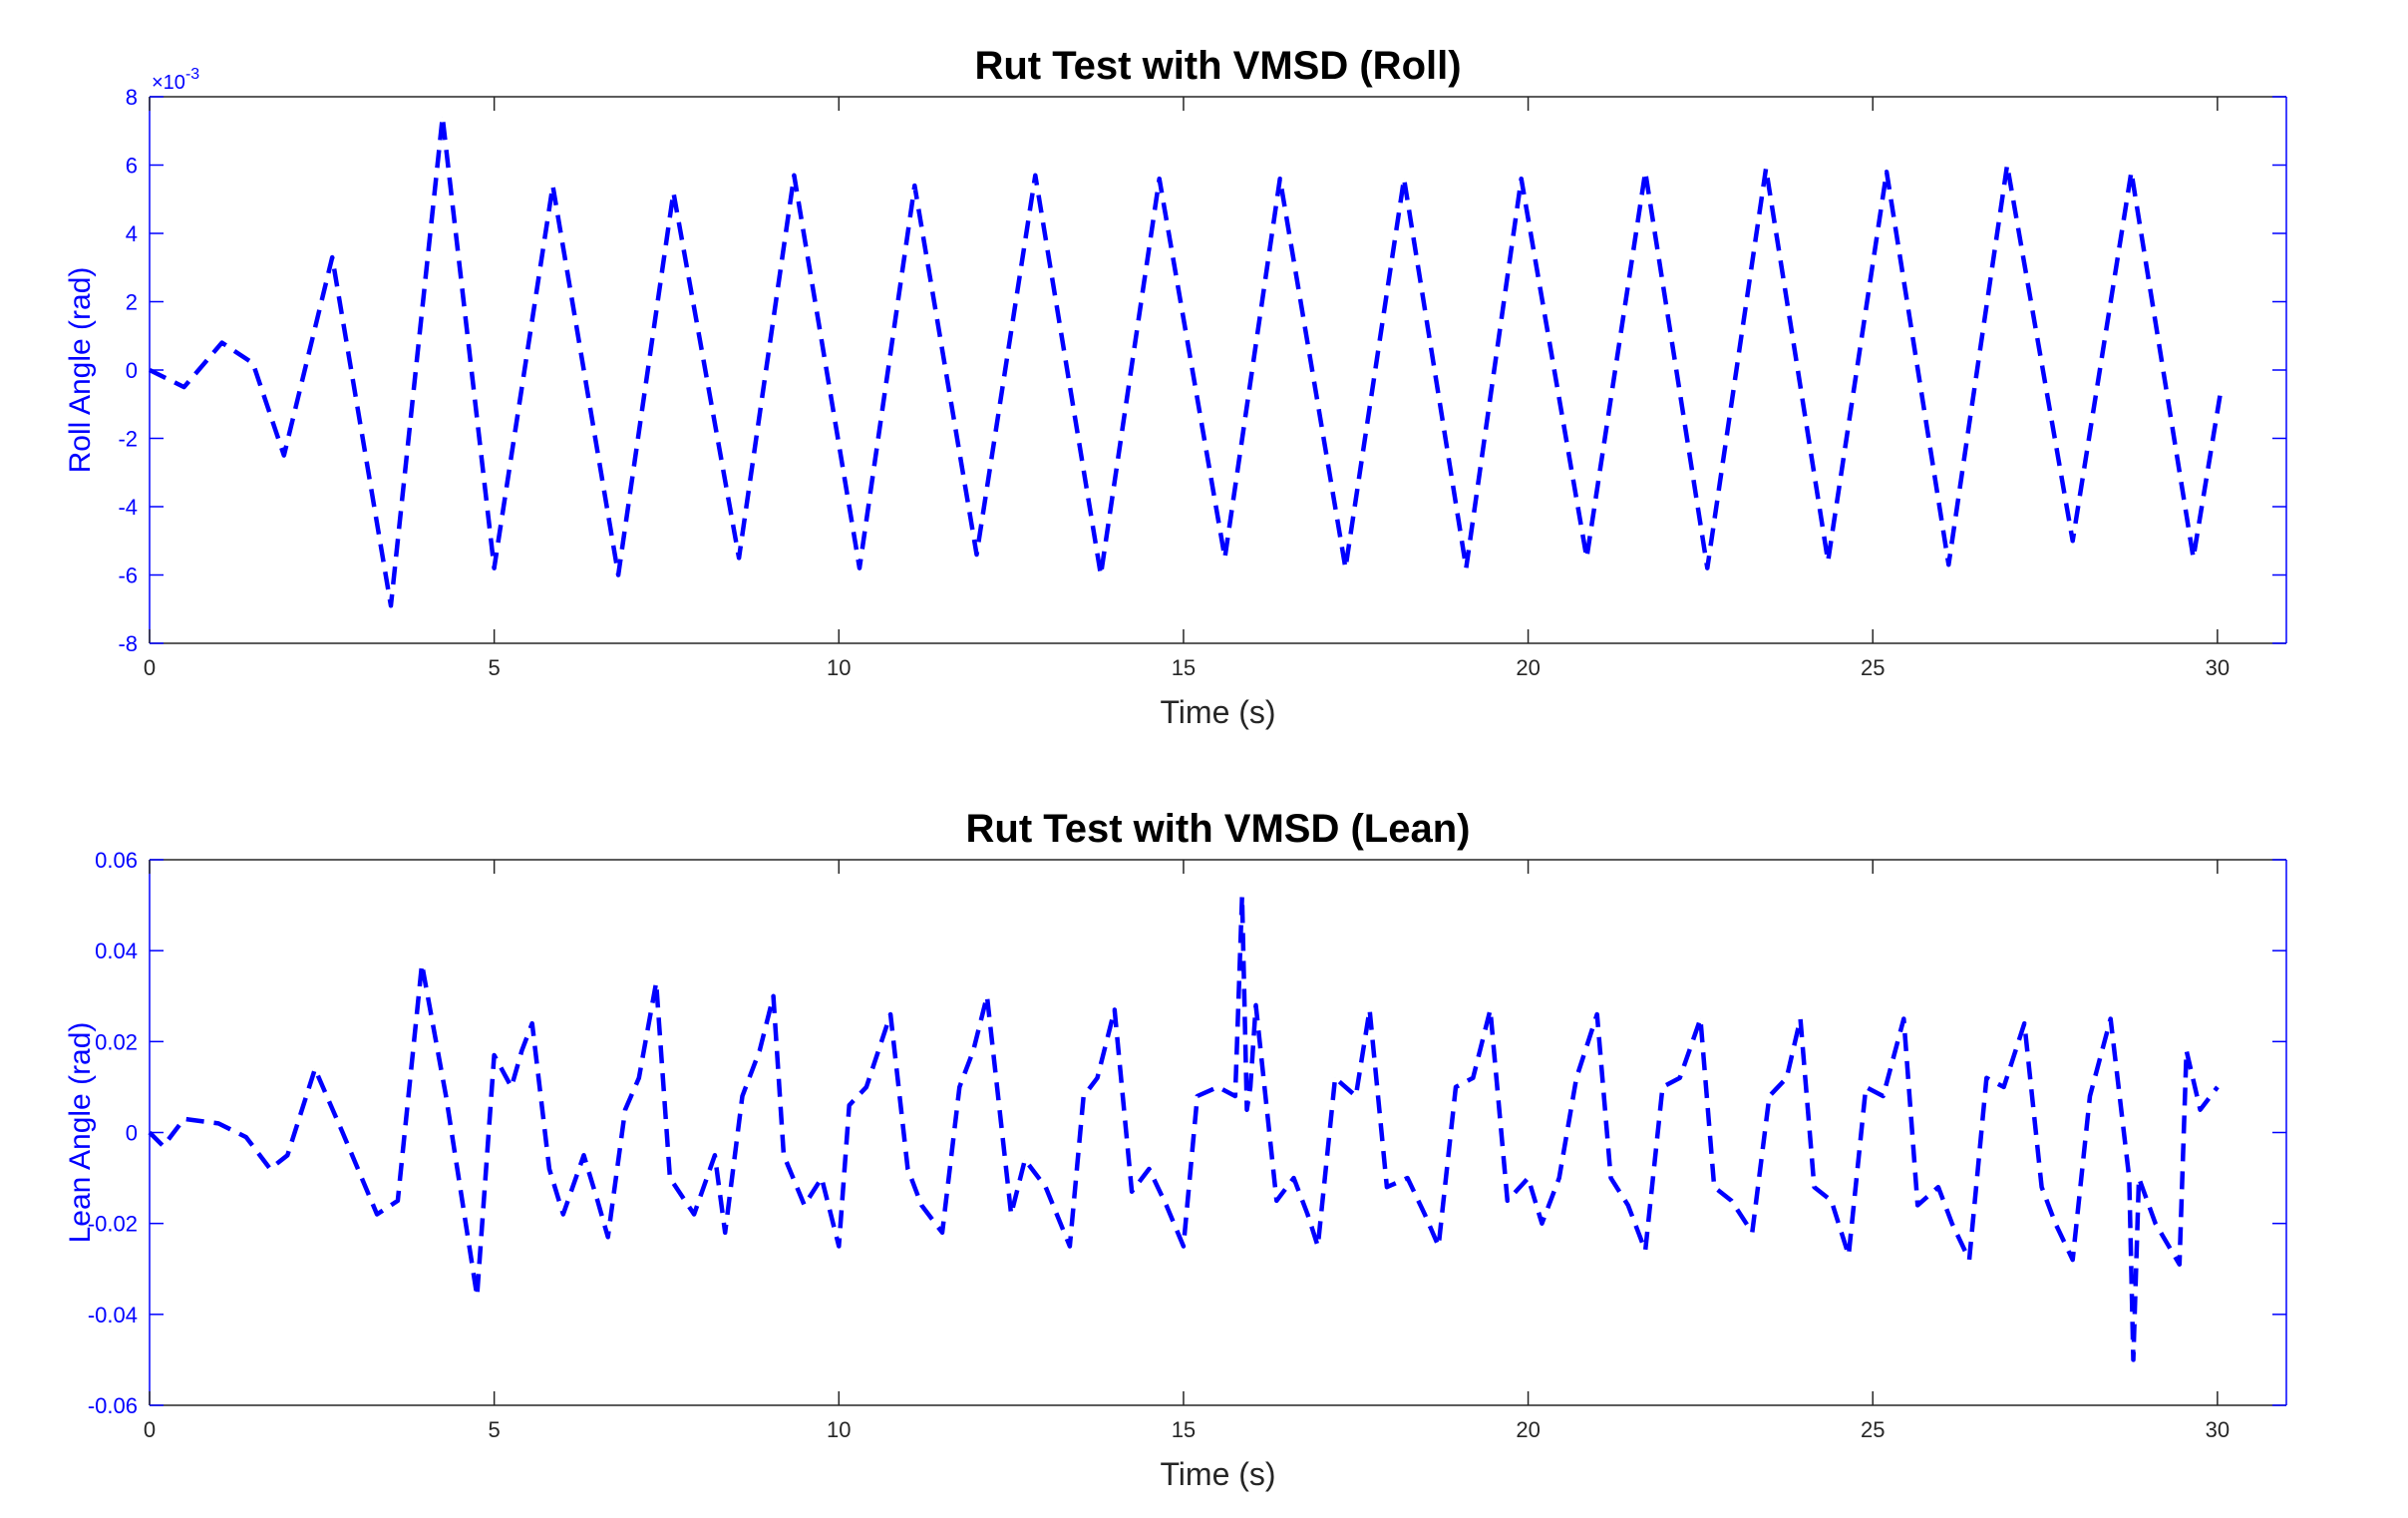 The image size is (2408, 1518). What do you see at coordinates (2218, 667) in the screenshot?
I see `roll-xtick-label: 30` at bounding box center [2218, 667].